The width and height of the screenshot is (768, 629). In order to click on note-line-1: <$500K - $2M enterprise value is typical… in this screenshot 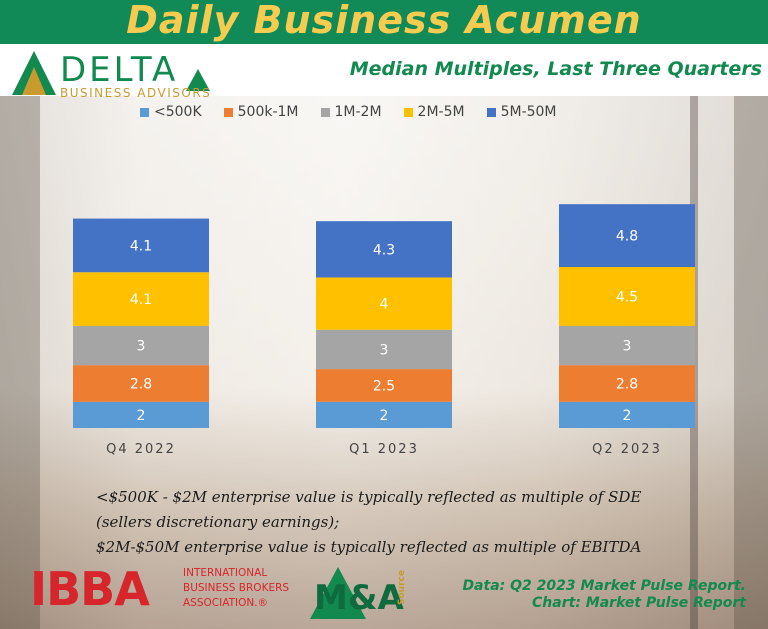, I will do `click(369, 497)`.